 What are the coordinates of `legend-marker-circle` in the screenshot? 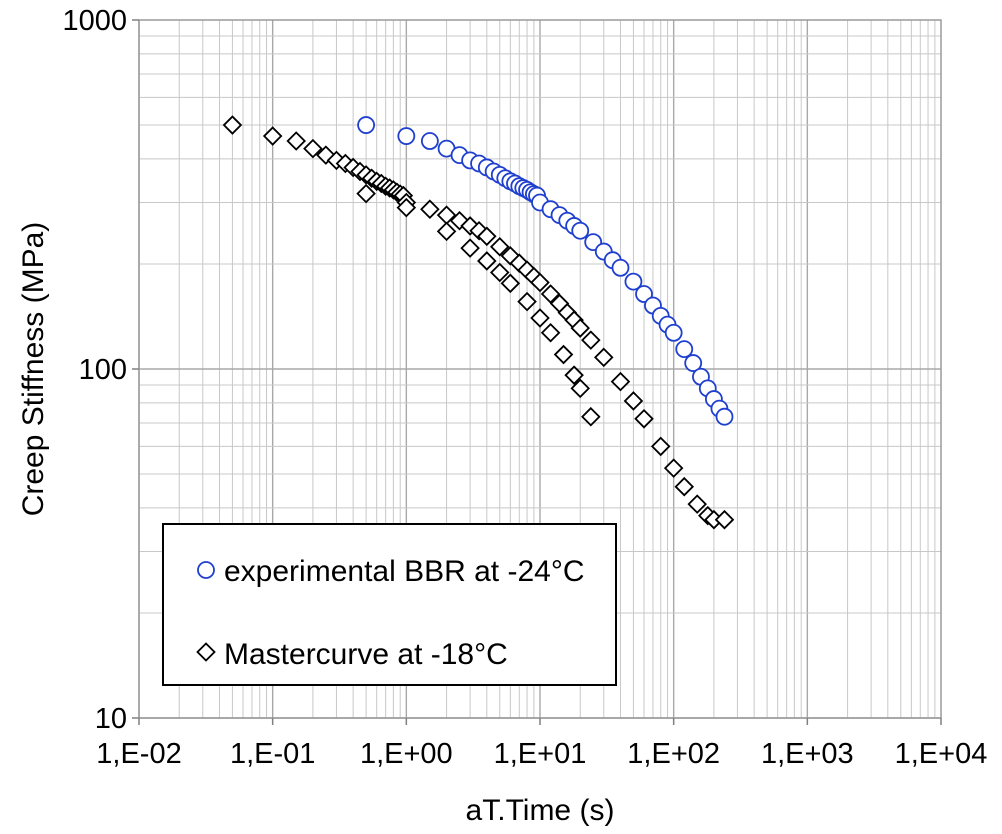 It's located at (206, 570).